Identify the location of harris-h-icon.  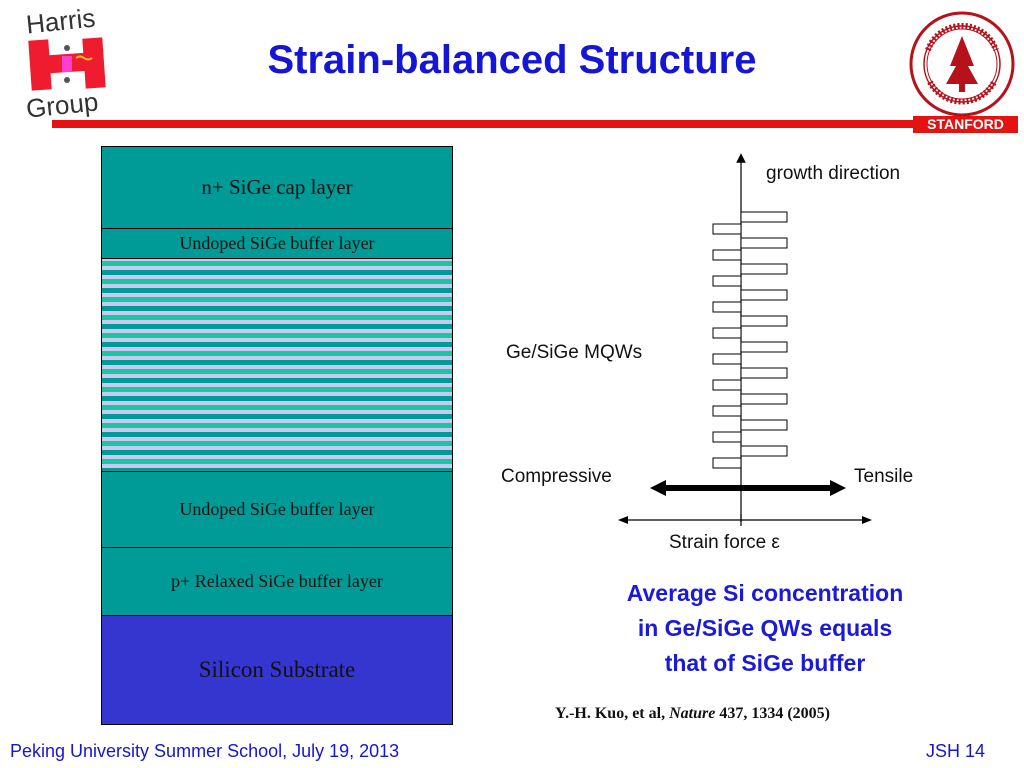
(67, 64).